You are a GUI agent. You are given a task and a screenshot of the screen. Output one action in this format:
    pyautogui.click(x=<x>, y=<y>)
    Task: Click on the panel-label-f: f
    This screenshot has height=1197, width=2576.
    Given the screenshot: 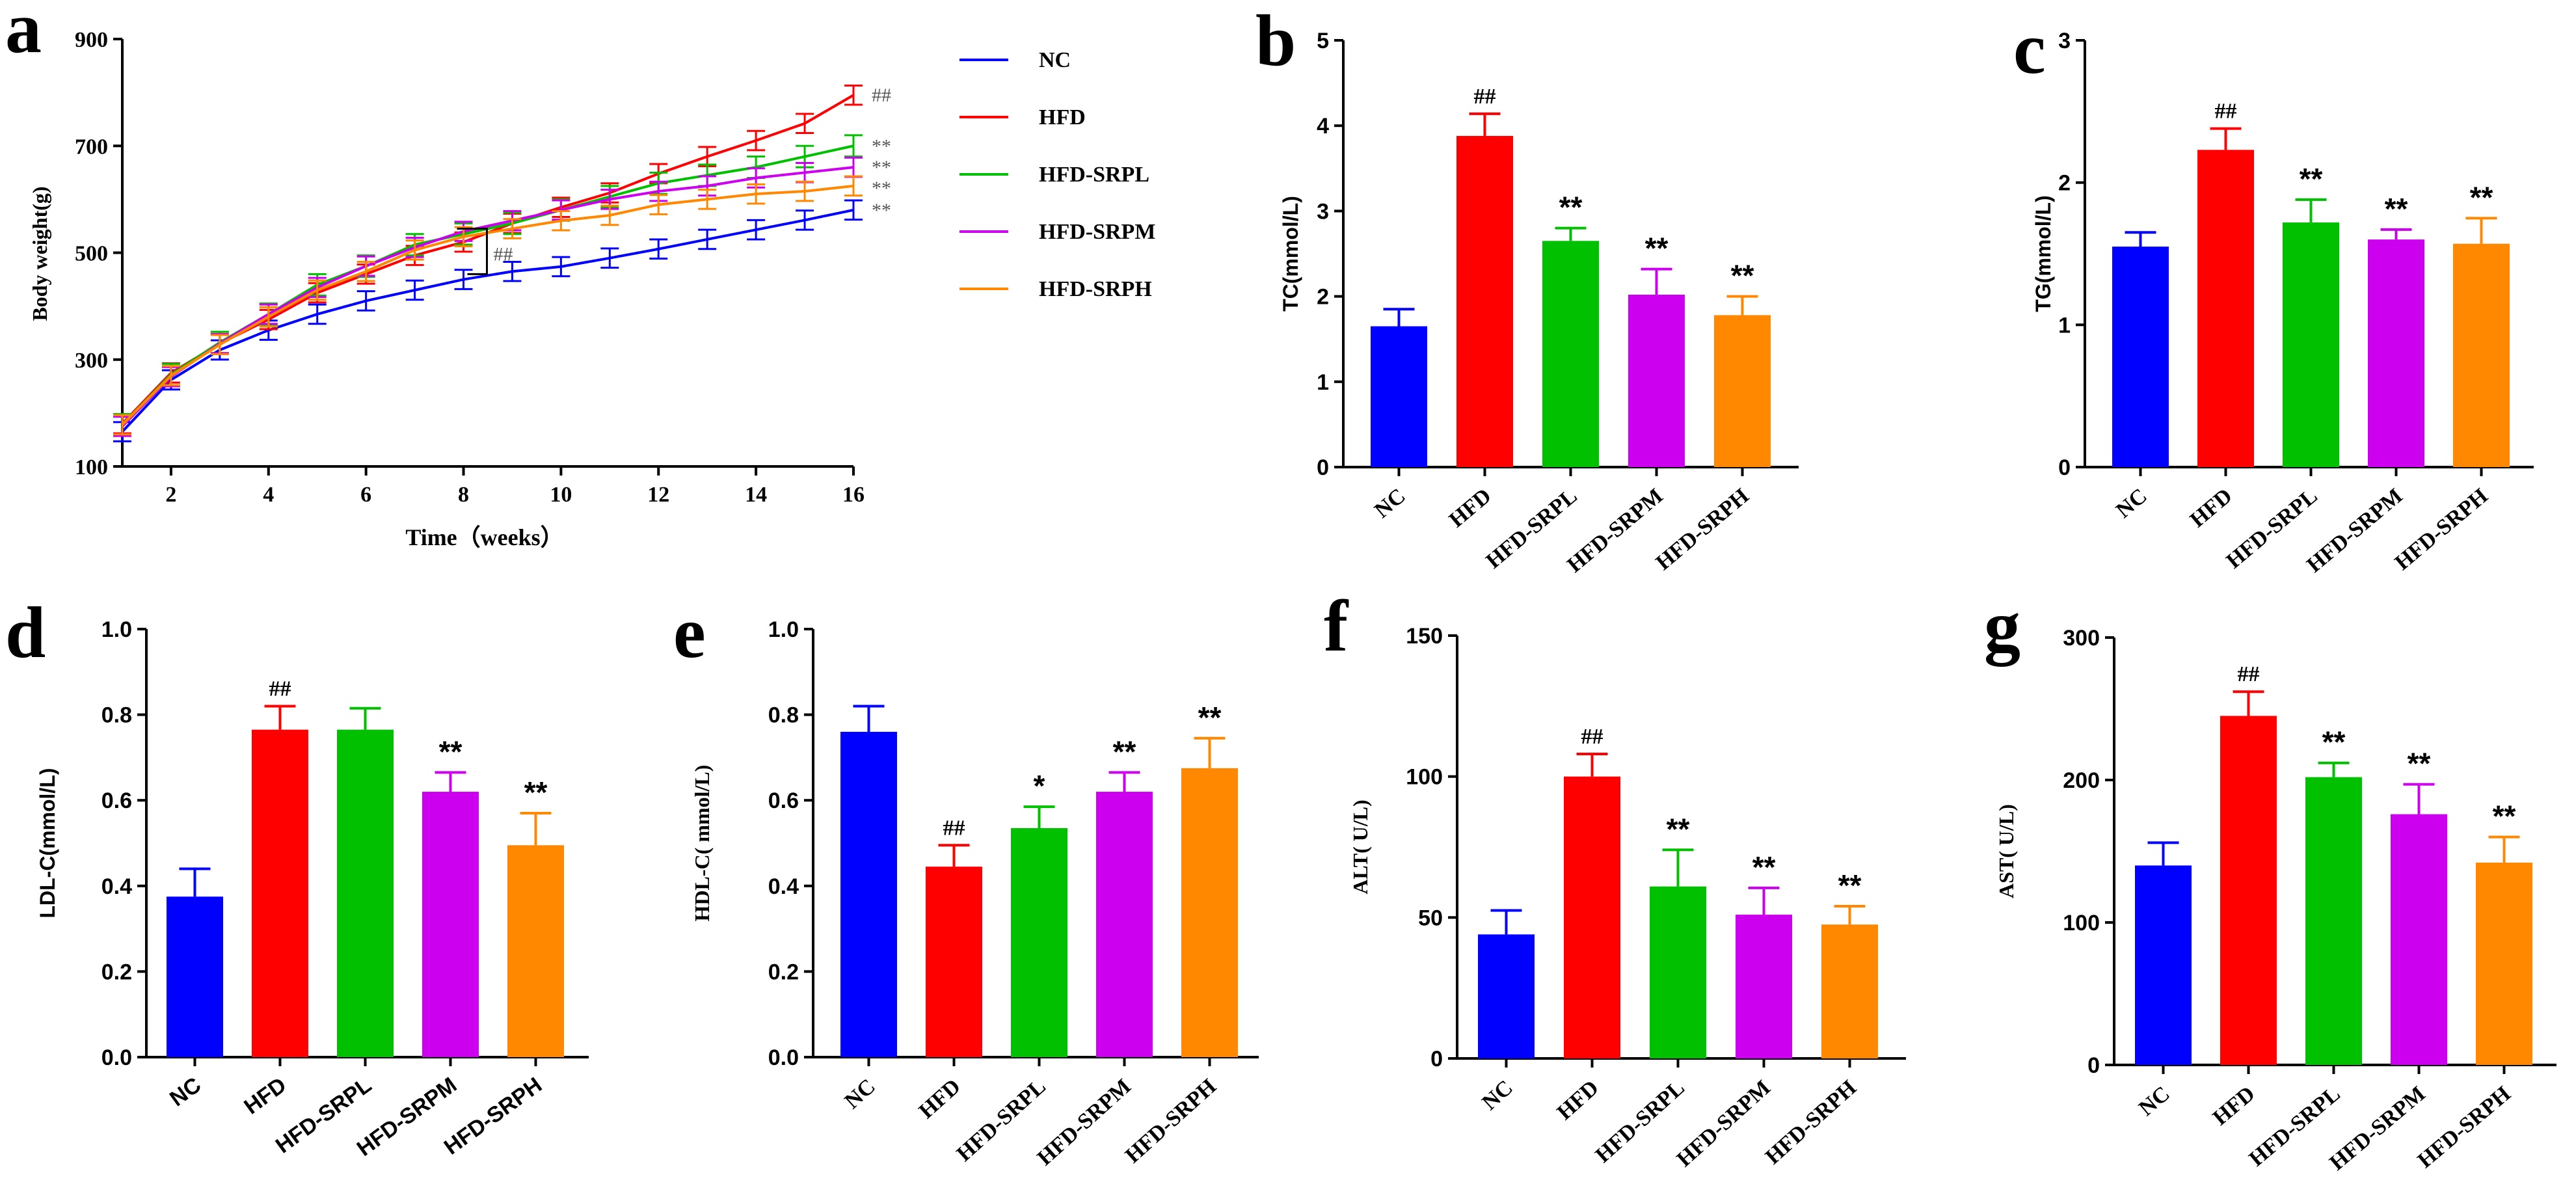 What is the action you would take?
    pyautogui.click(x=1336, y=626)
    